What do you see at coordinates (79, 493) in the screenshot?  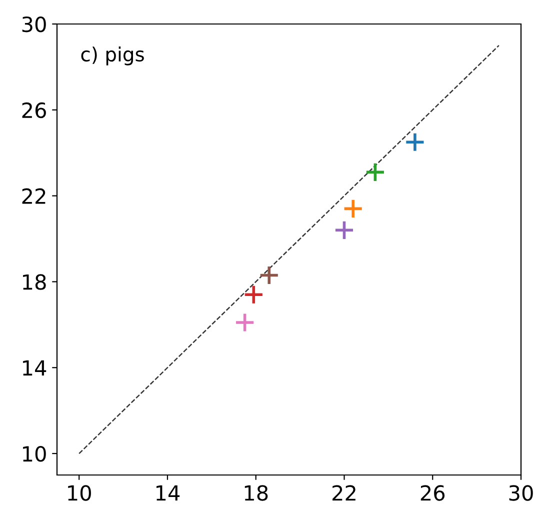 I see `x-tick-label: 10` at bounding box center [79, 493].